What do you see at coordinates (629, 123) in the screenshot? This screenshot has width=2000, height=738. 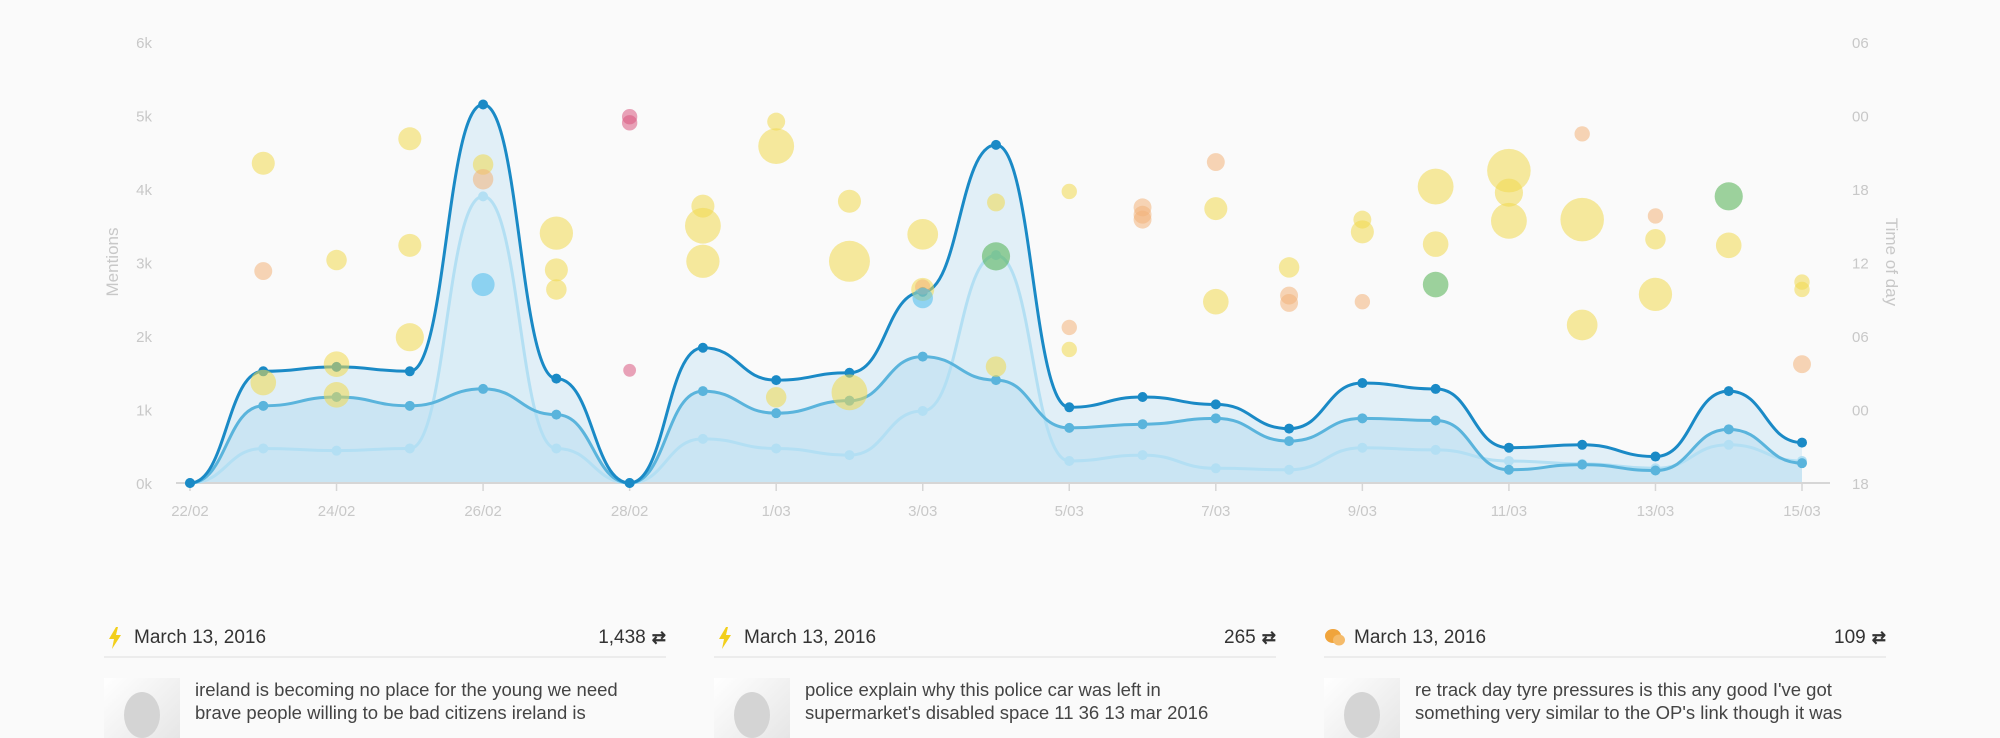 I see `bubble-red` at bounding box center [629, 123].